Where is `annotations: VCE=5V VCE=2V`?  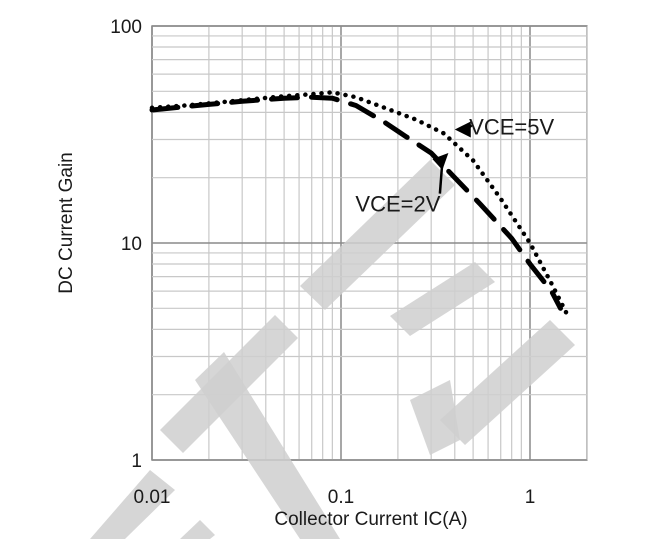
annotations: VCE=5V VCE=2V is located at coordinates (454, 165).